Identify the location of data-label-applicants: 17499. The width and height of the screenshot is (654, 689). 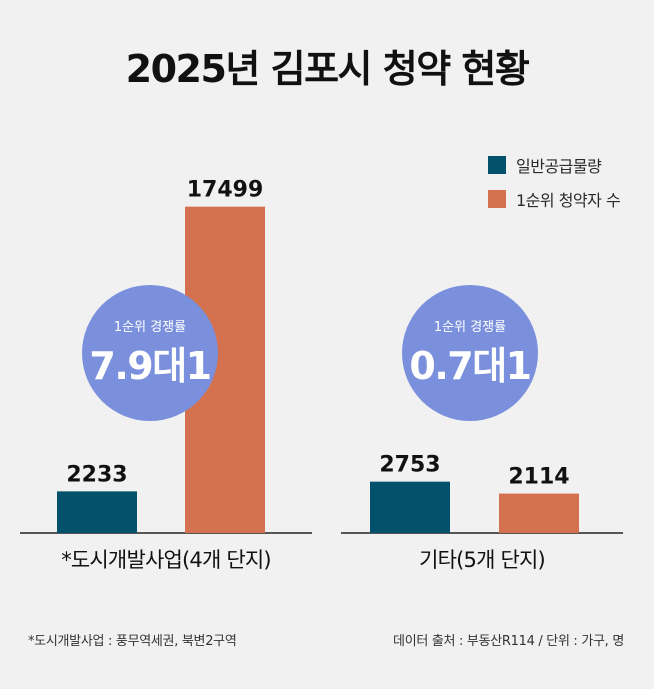
(225, 190).